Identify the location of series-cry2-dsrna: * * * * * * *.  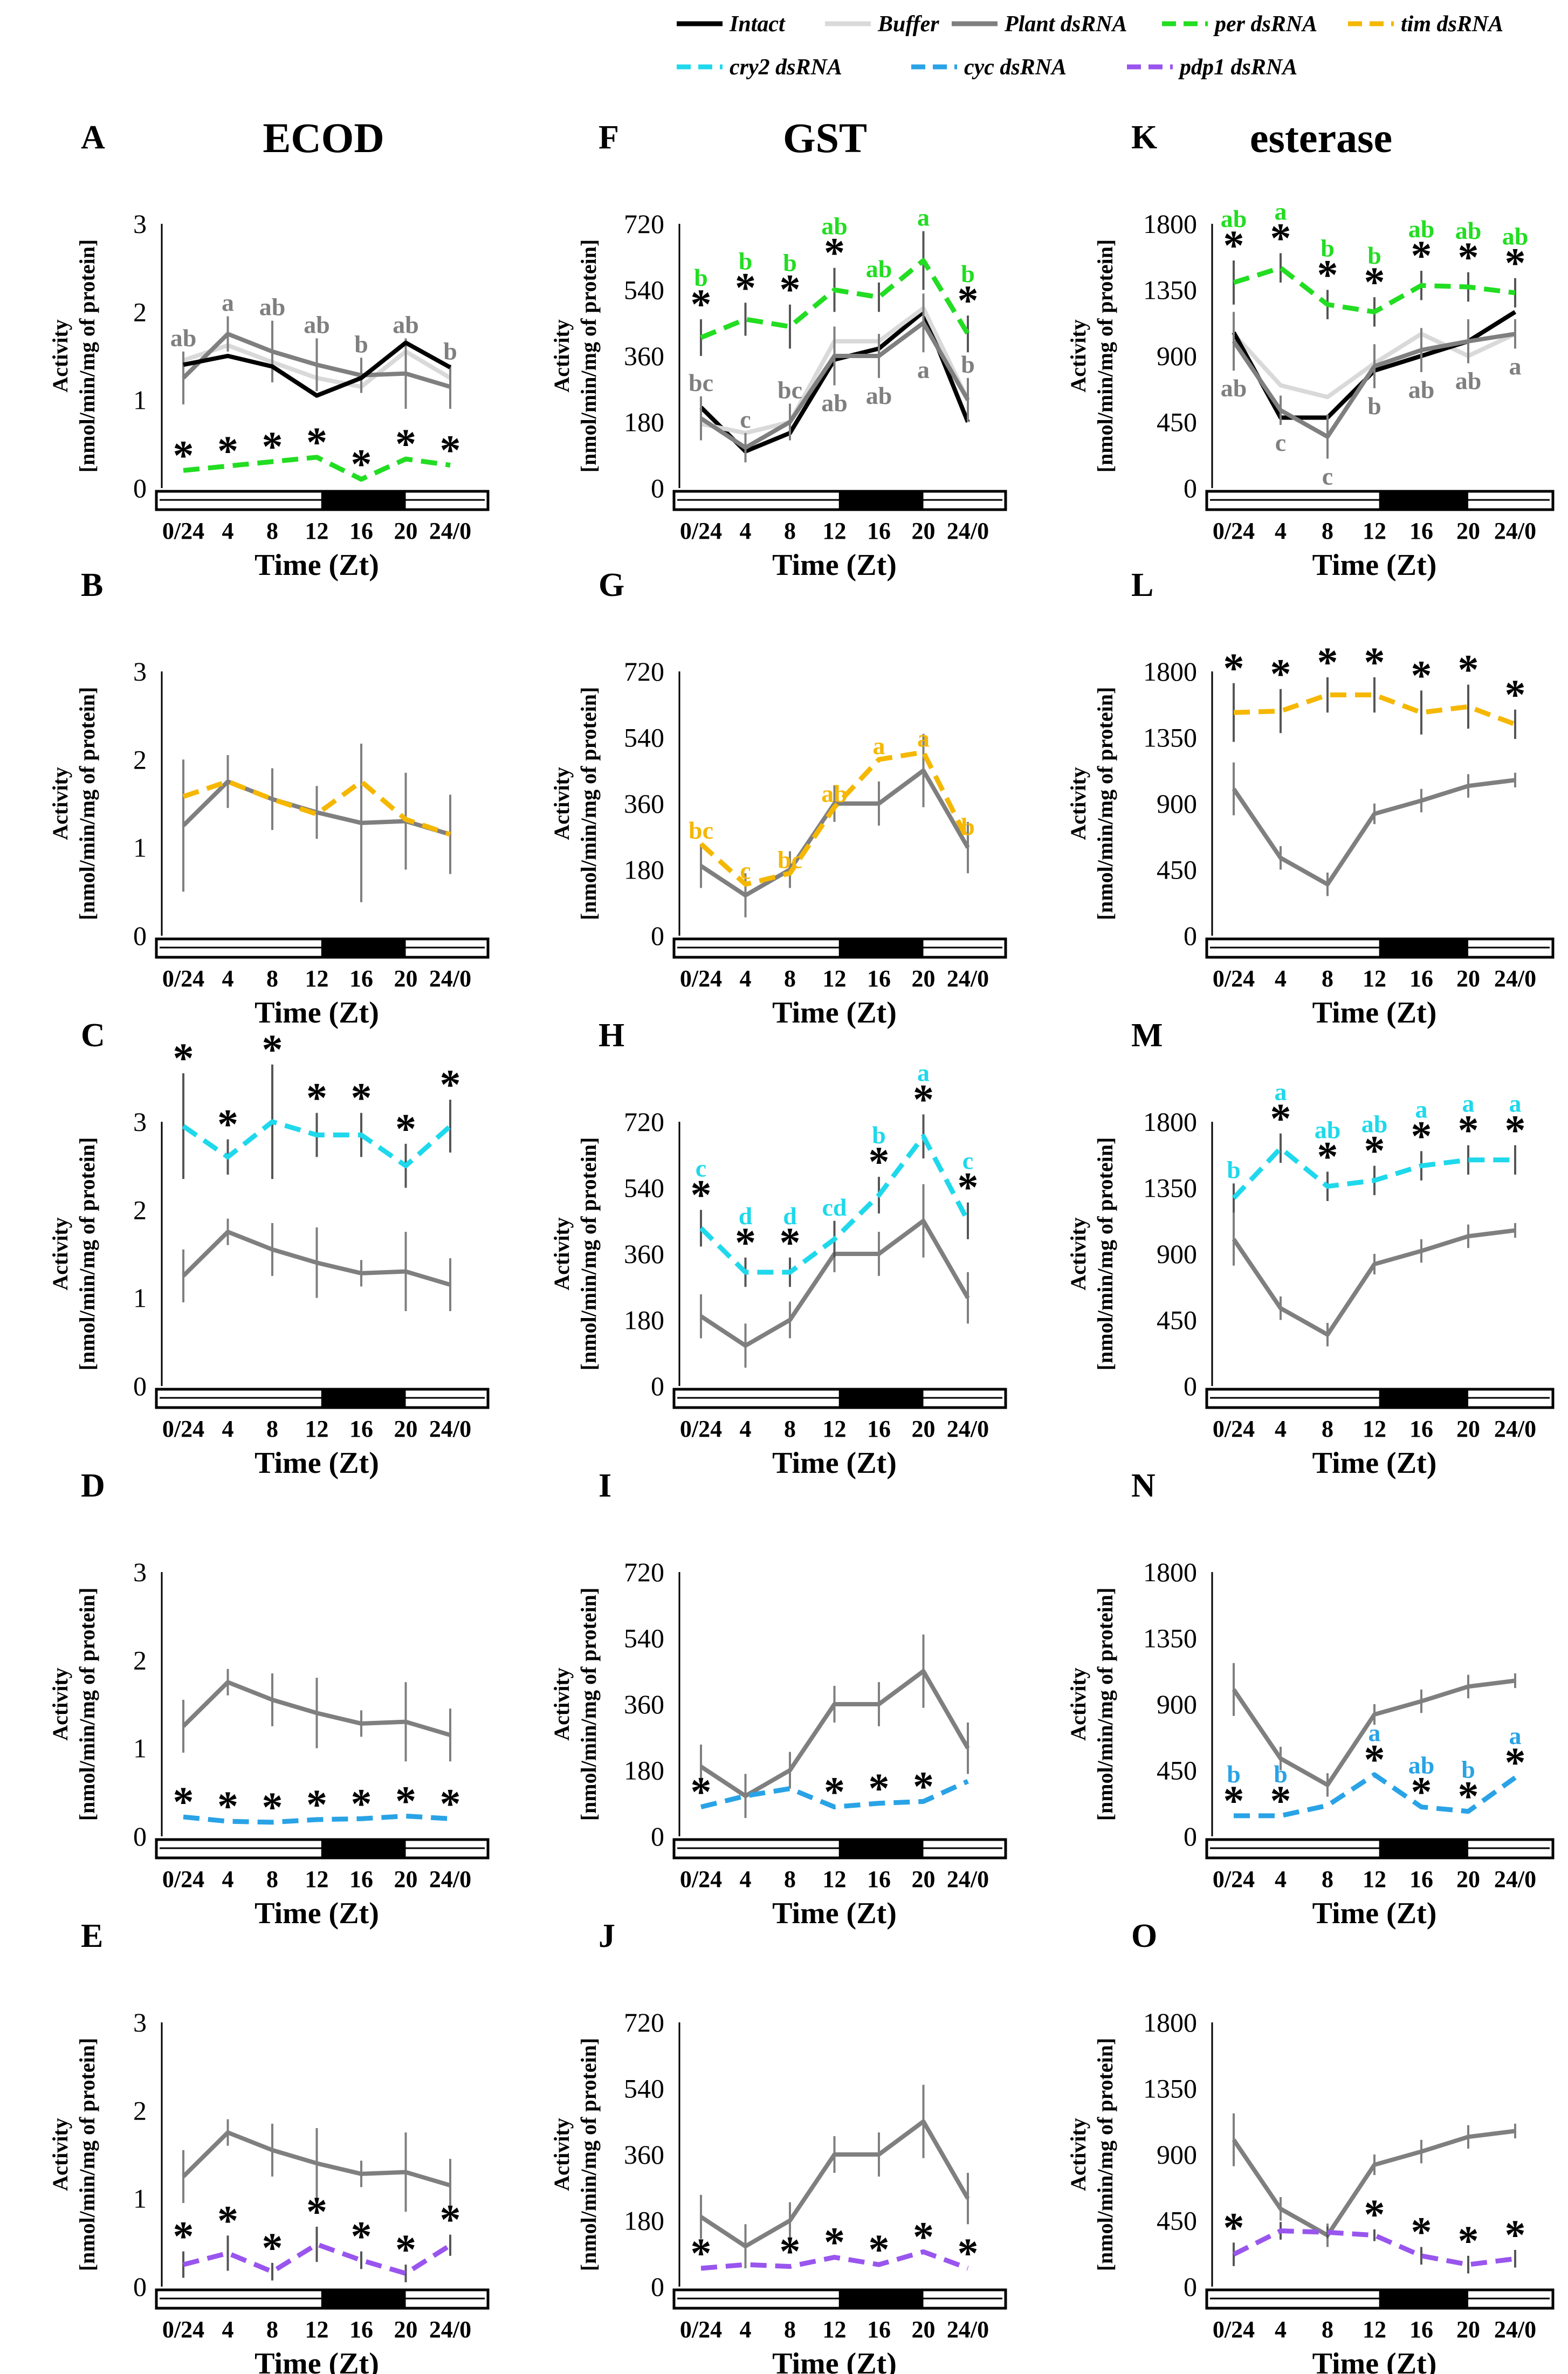
(317, 1107).